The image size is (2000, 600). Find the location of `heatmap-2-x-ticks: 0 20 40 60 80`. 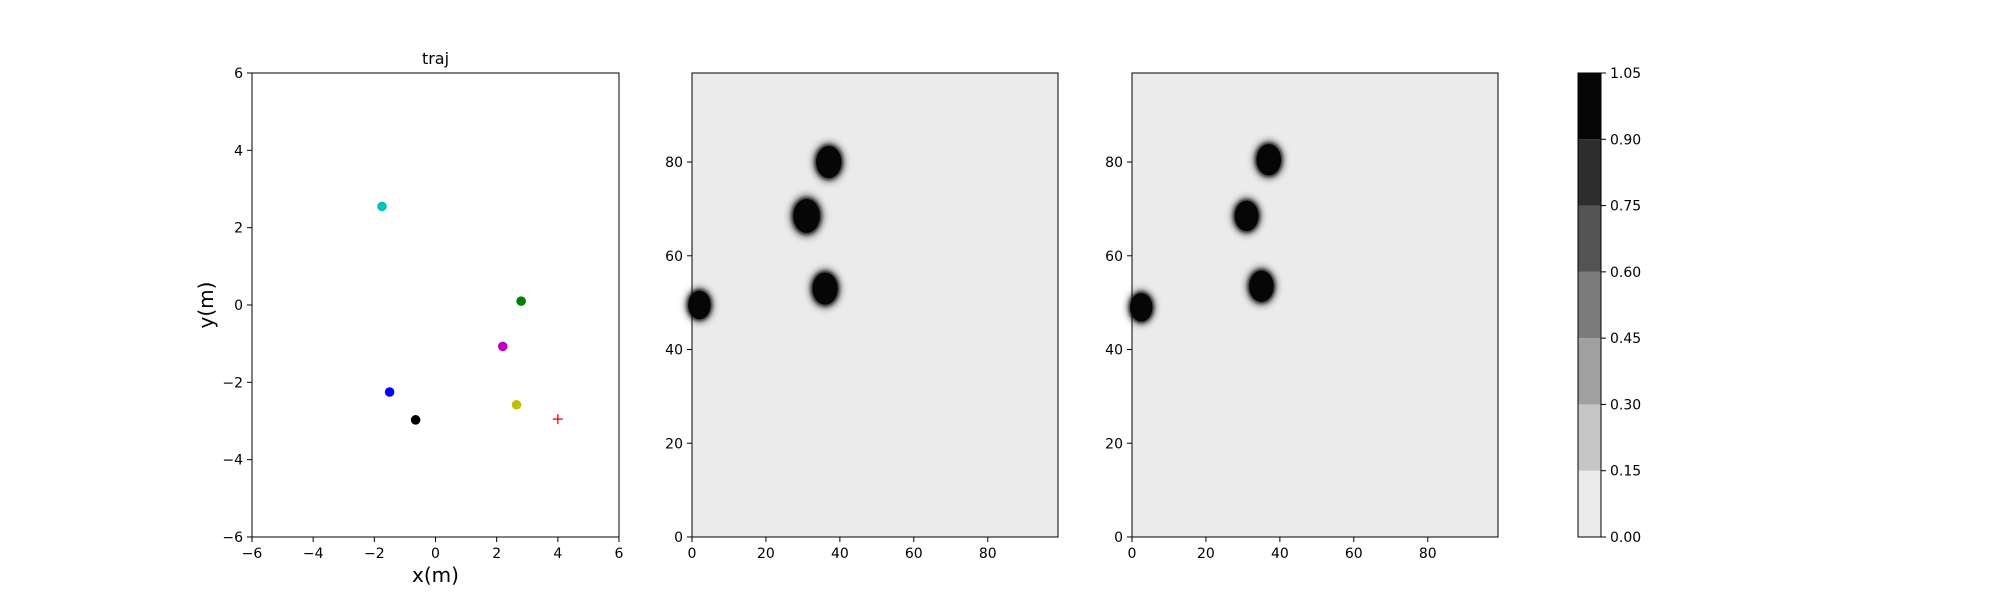

heatmap-2-x-ticks: 0 20 40 60 80 is located at coordinates (1282, 549).